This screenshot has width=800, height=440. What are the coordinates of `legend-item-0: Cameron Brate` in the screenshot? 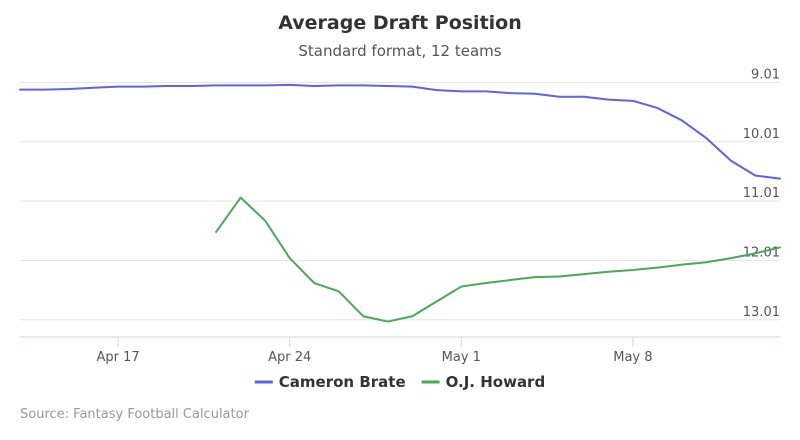 It's located at (330, 382).